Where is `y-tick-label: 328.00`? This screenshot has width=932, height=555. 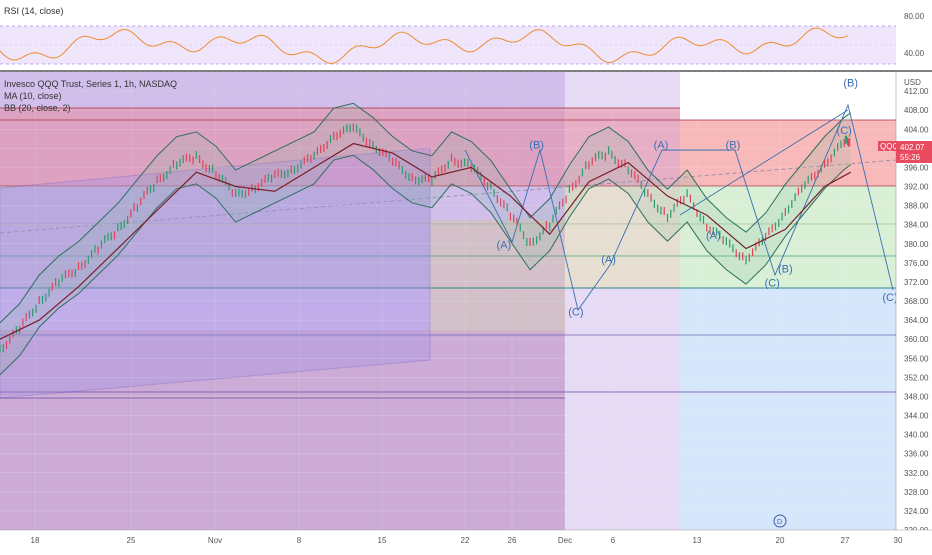
y-tick-label: 328.00 is located at coordinates (916, 492).